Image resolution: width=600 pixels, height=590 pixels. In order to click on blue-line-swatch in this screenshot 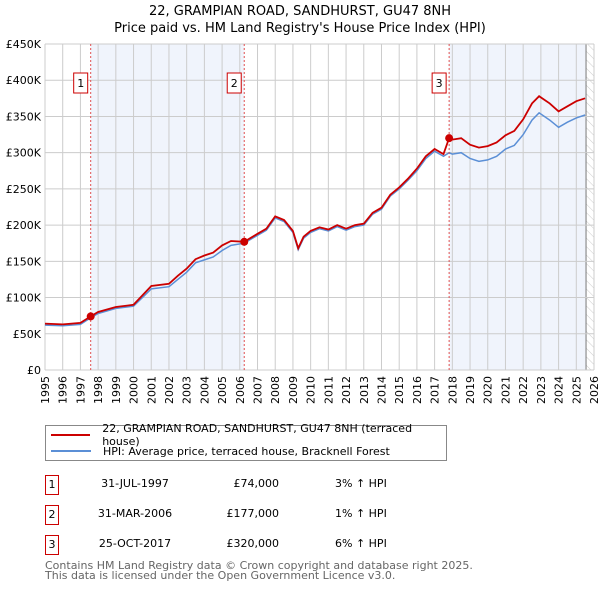, I will do `click(71, 451)`.